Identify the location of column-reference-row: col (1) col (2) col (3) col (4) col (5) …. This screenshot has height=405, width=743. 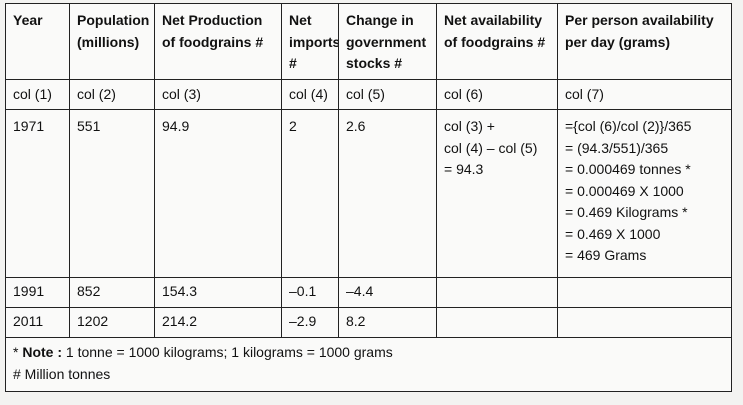
(368, 94).